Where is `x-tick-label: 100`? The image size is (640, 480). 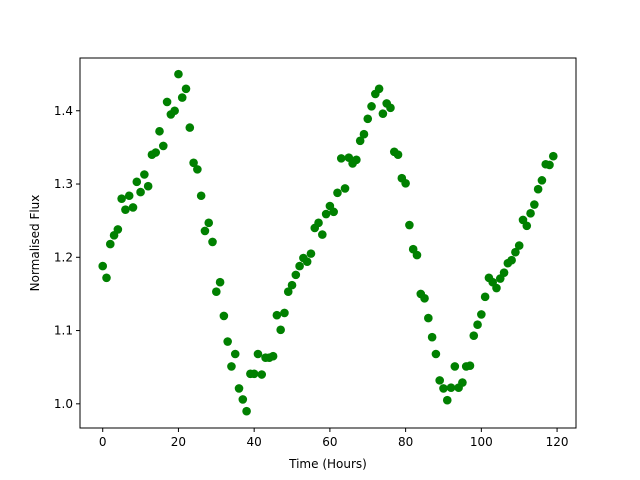 x-tick-label: 100 is located at coordinates (481, 442).